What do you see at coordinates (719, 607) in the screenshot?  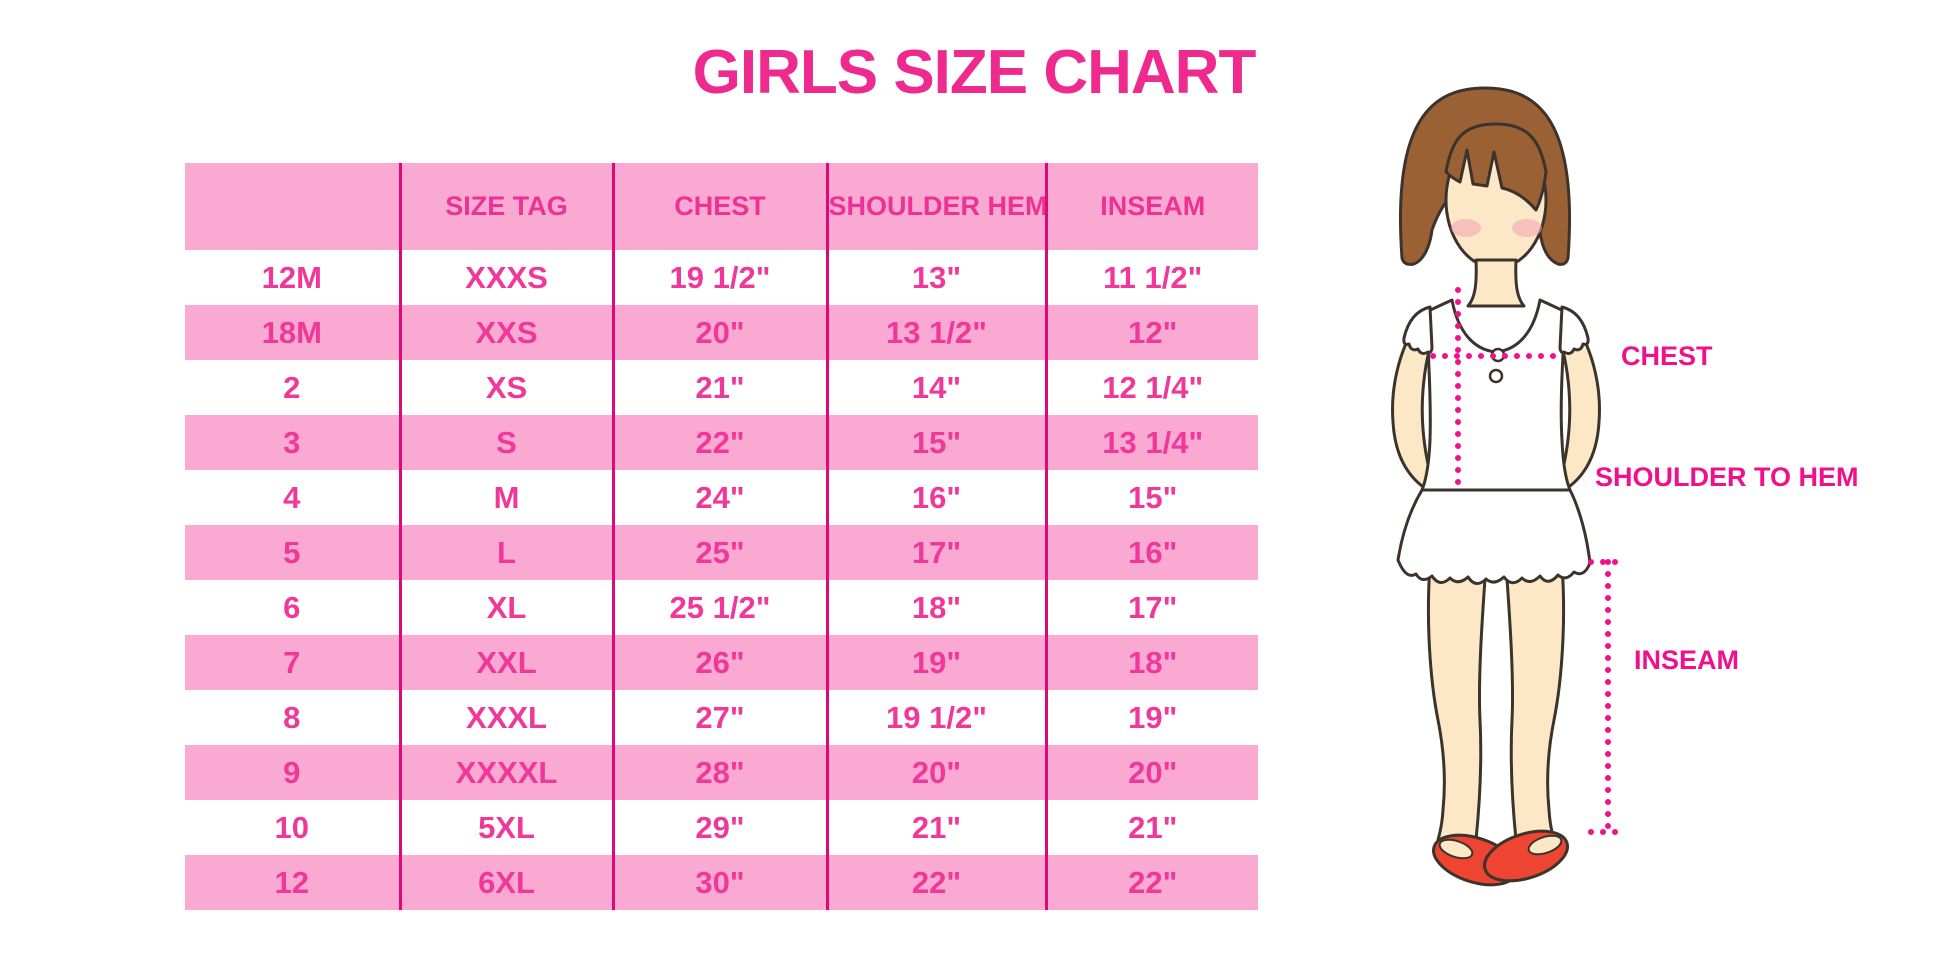 I see `chest-cell: 25 1/2"` at bounding box center [719, 607].